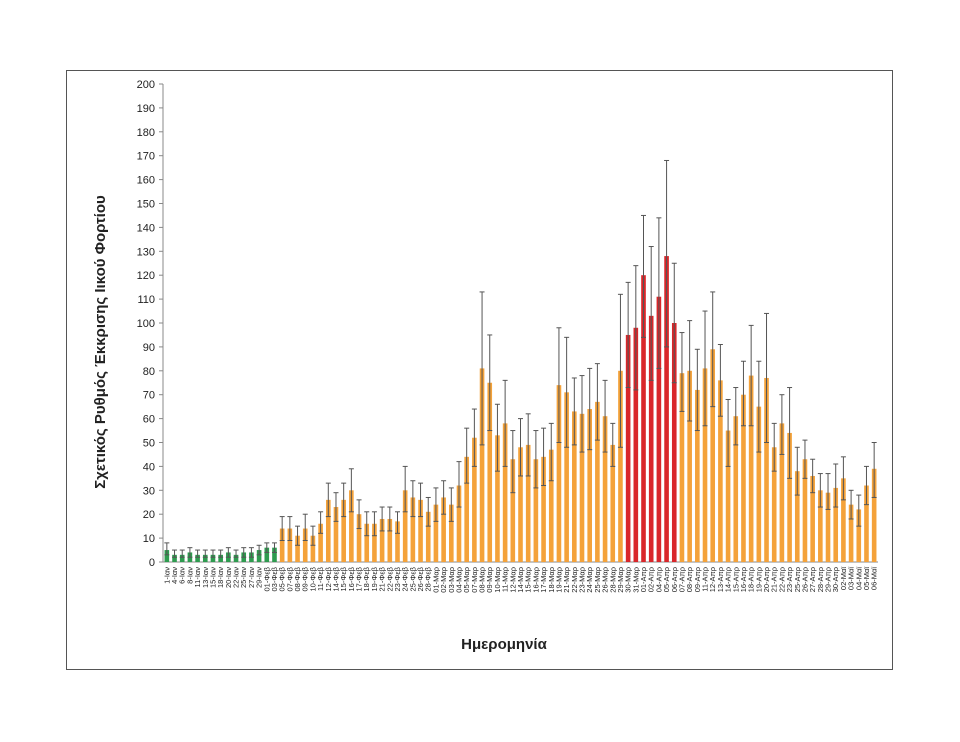  I want to click on x-tick-label: 18-Ιαν, so click(220, 577).